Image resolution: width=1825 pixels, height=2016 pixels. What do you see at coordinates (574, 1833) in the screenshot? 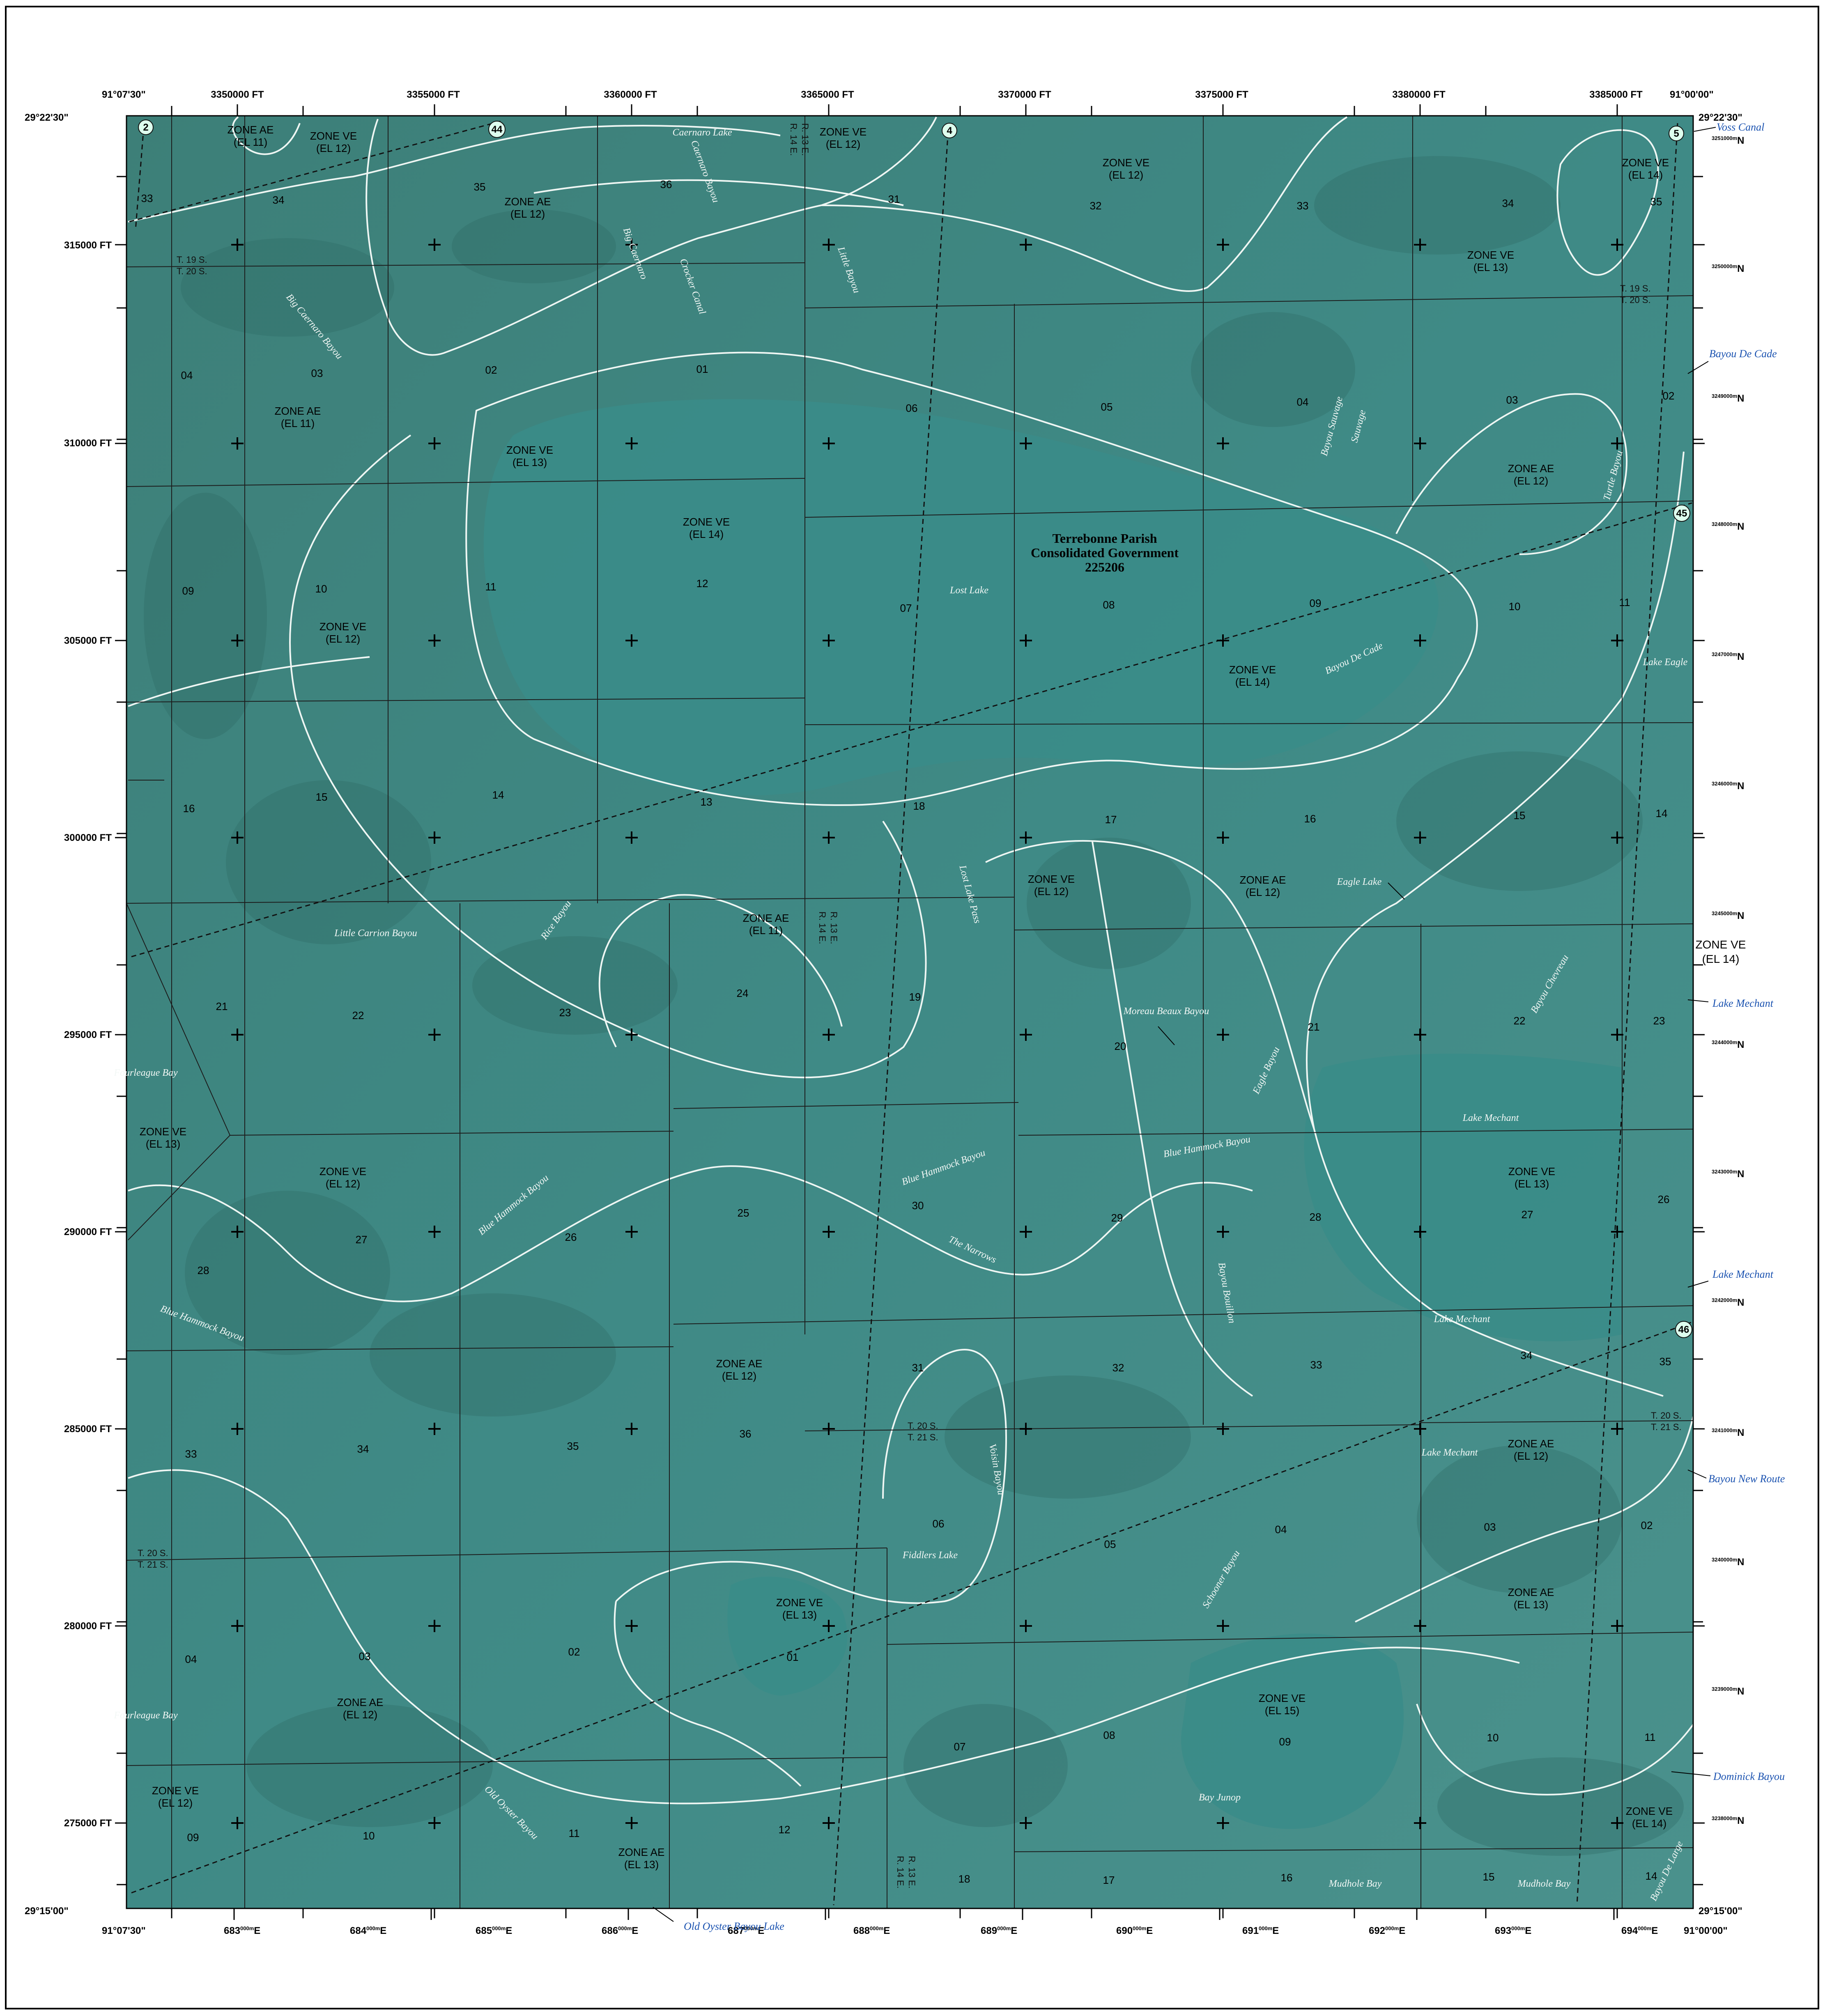
I see `section-number: 11` at bounding box center [574, 1833].